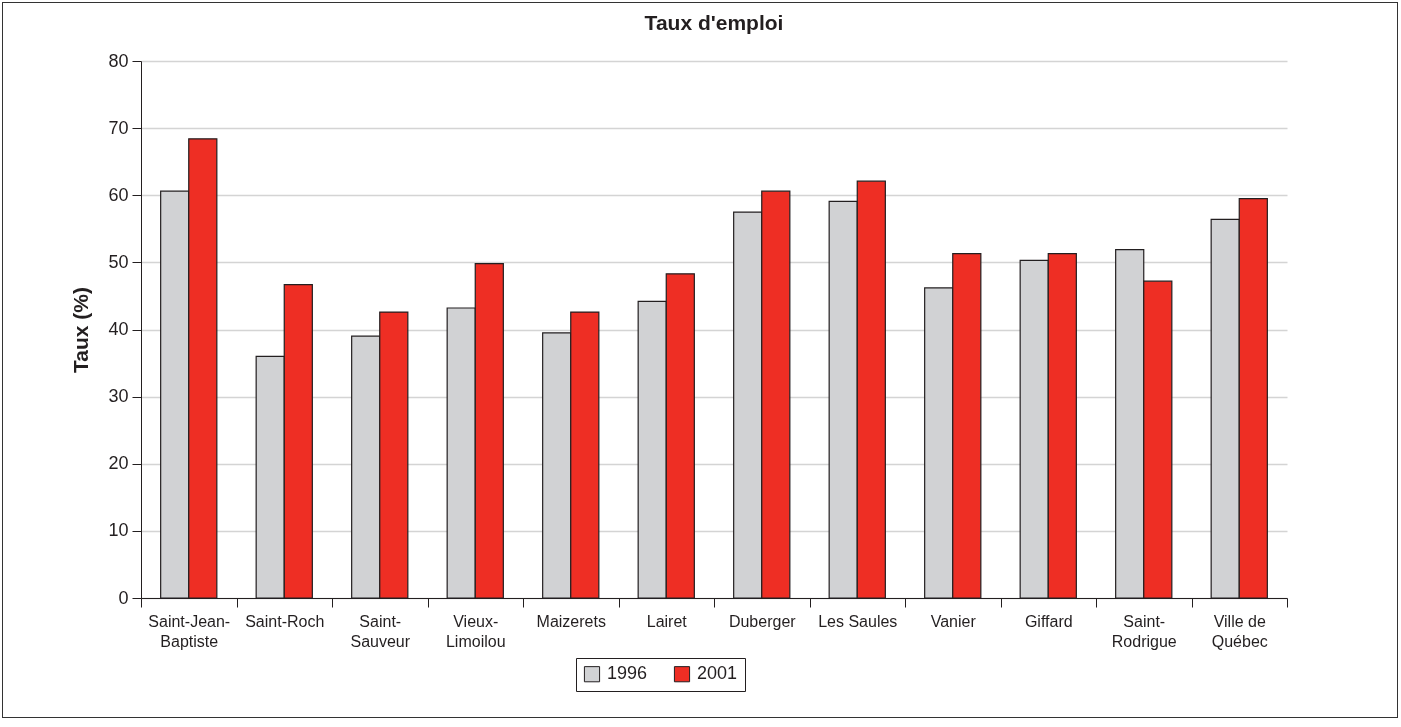 The image size is (1401, 727). Describe the element at coordinates (1239, 631) in the screenshot. I see `x-tick-label: Ville de Québec` at that location.